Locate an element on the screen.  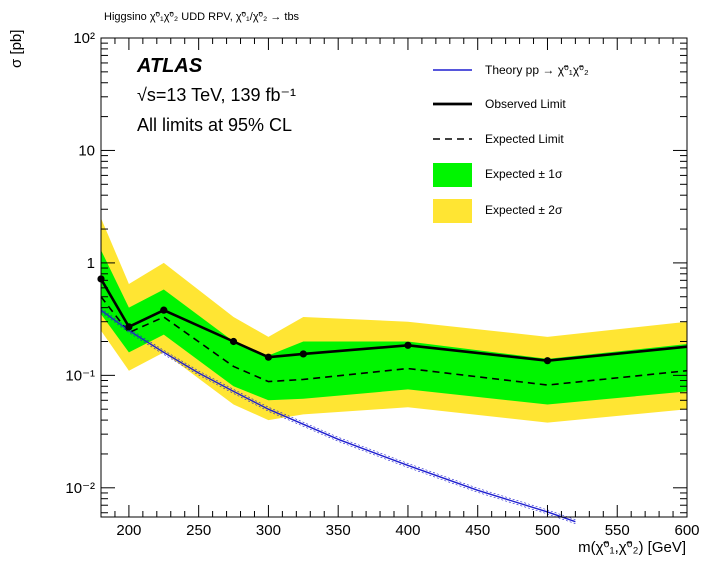
expected-limit-line is located at coordinates (394, 341).